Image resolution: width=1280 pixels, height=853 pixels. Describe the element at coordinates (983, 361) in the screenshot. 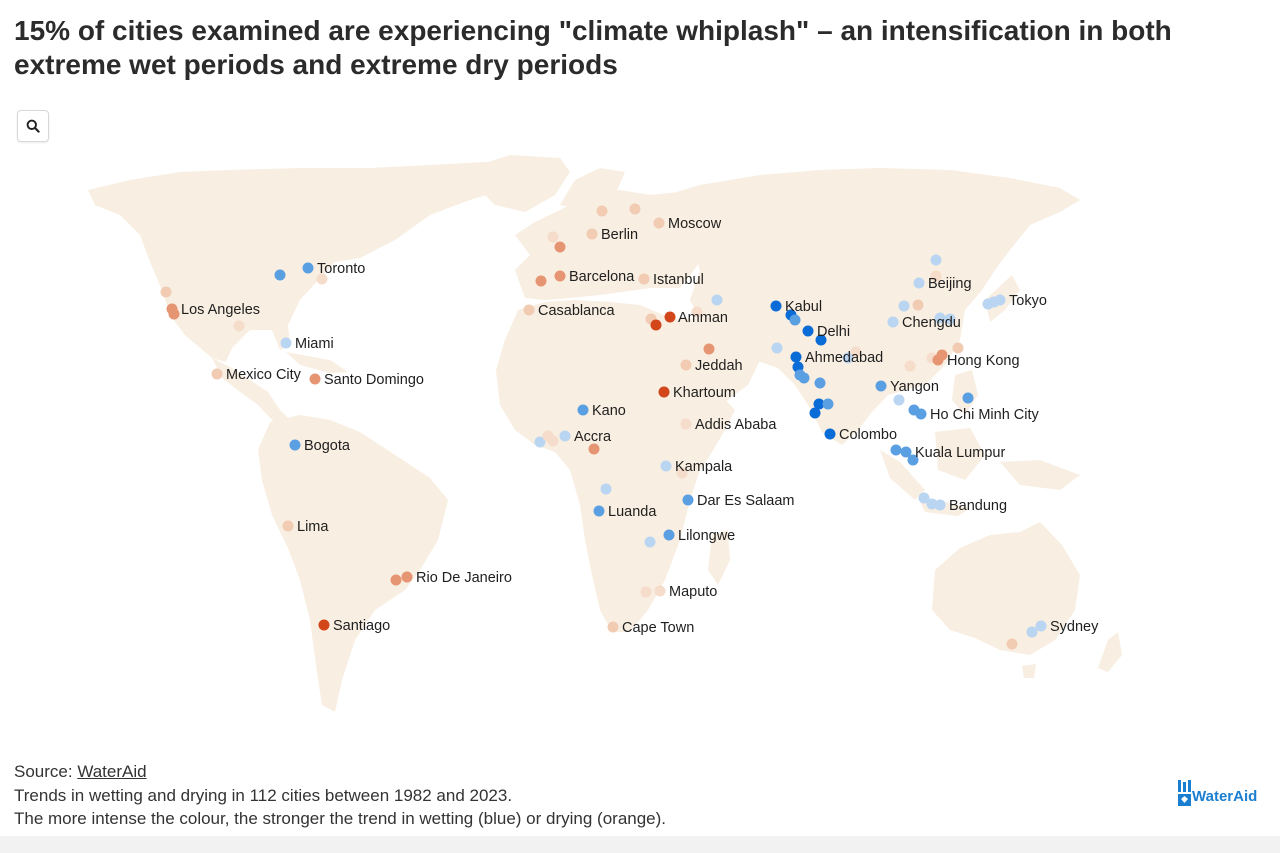

I see `city-label-hong-kong: Hong Kong` at that location.